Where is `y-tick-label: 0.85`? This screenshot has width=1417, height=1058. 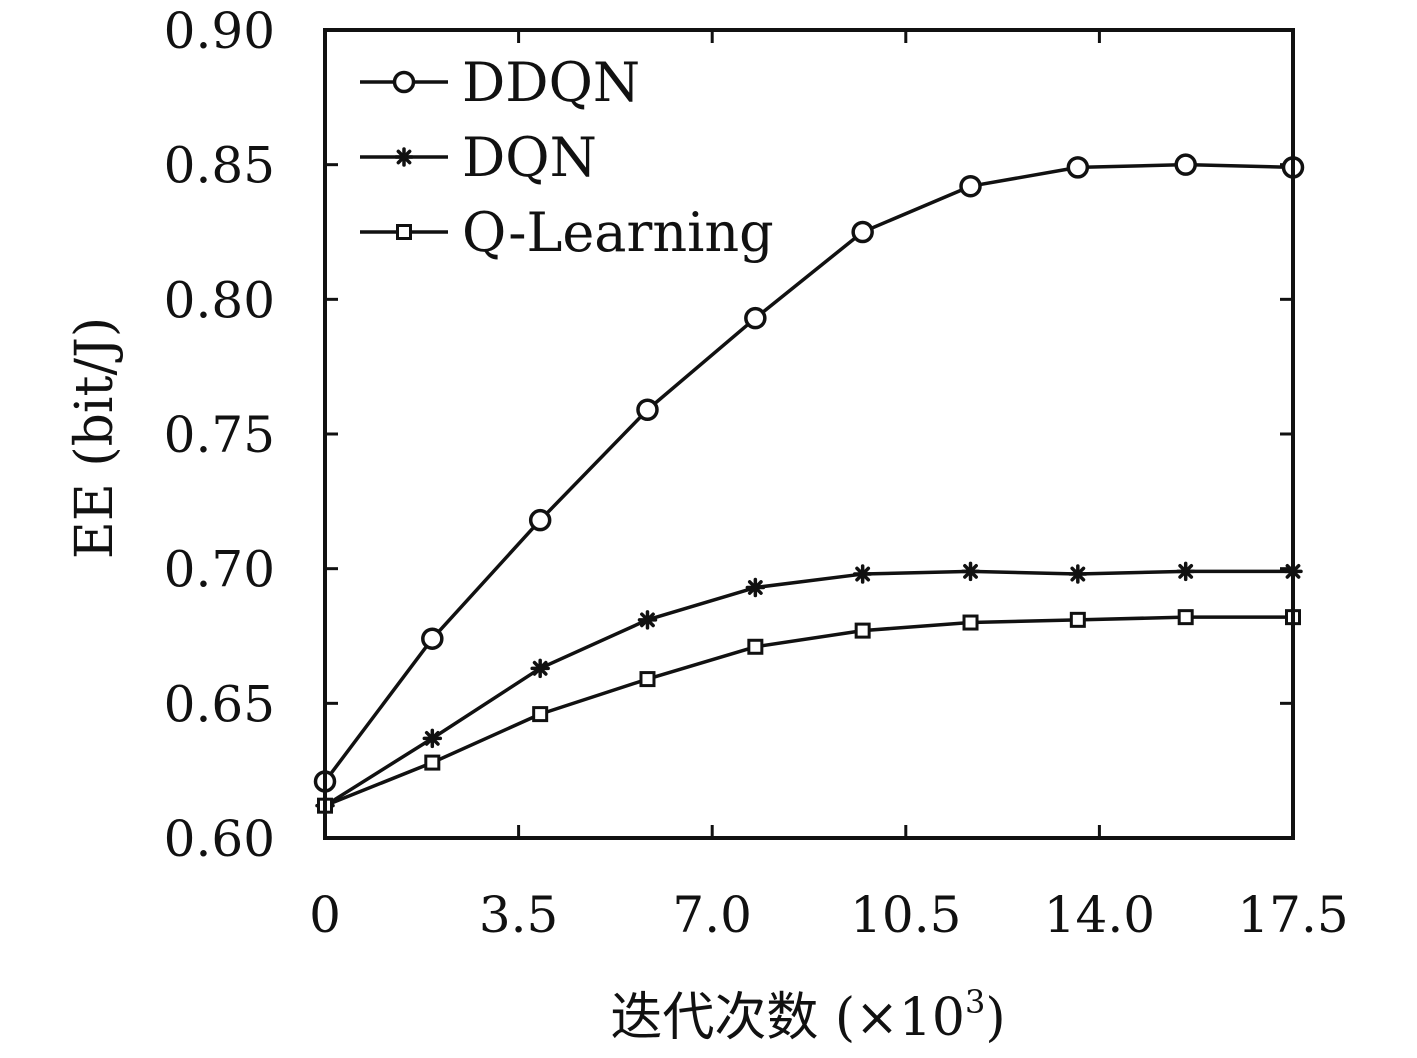 y-tick-label: 0.85 is located at coordinates (219, 166).